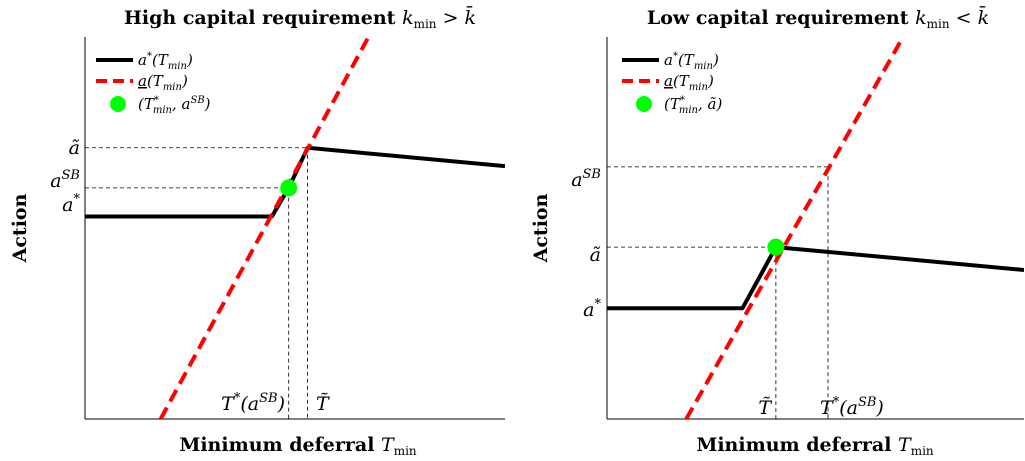 The image size is (1025, 461). What do you see at coordinates (71, 204) in the screenshot?
I see `left-ytick-a-star: a*` at bounding box center [71, 204].